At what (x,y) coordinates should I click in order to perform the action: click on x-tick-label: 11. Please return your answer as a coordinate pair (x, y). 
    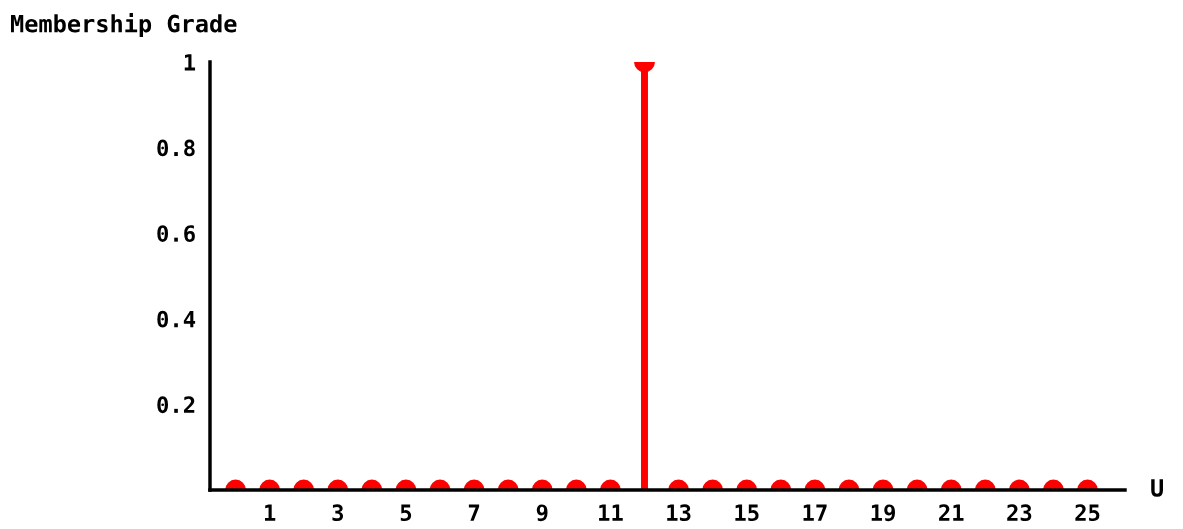
    Looking at the image, I should click on (611, 512).